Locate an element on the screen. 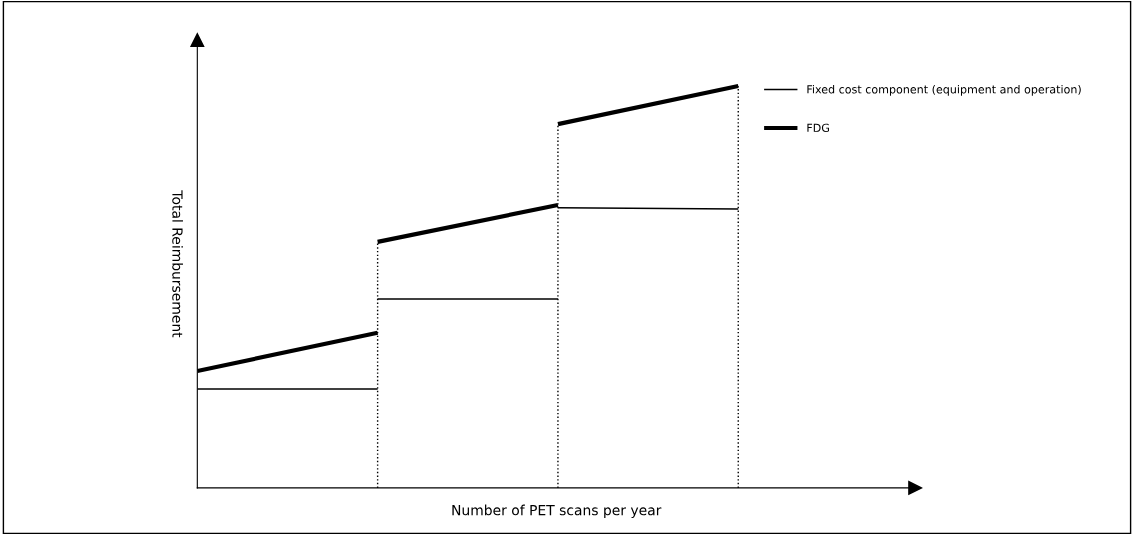  y-axis-title: Total Reimbursement is located at coordinates (177, 264).